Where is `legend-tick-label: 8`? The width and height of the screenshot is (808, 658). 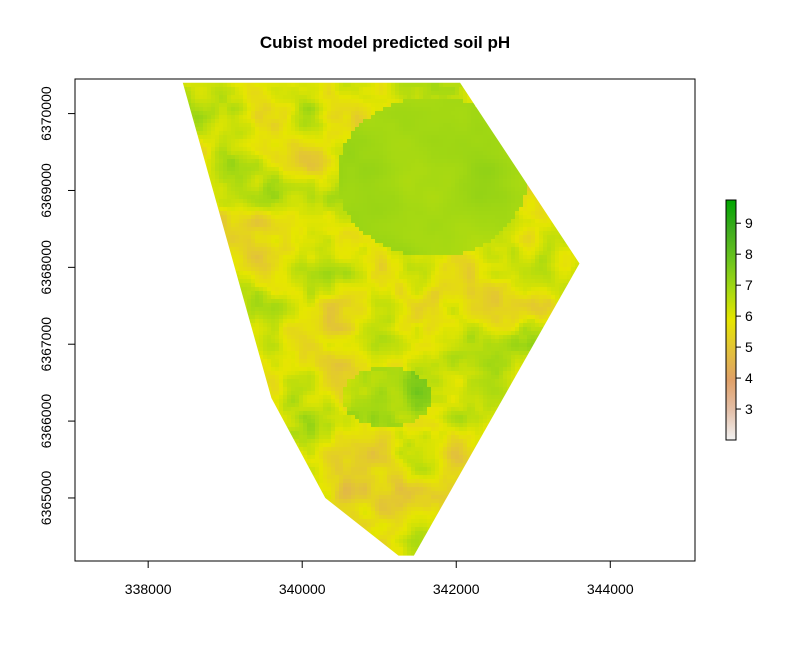 legend-tick-label: 8 is located at coordinates (749, 254).